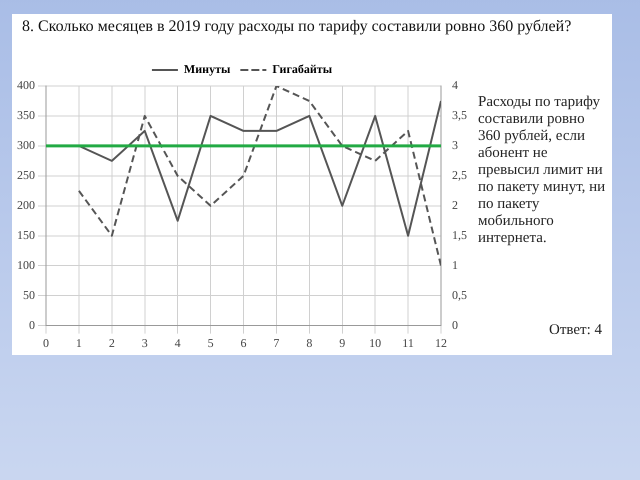 The image size is (640, 480). What do you see at coordinates (26, 115) in the screenshot?
I see `y-tick-label: 350` at bounding box center [26, 115].